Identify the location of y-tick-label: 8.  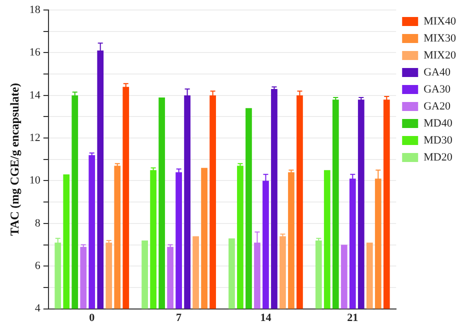
(37, 223).